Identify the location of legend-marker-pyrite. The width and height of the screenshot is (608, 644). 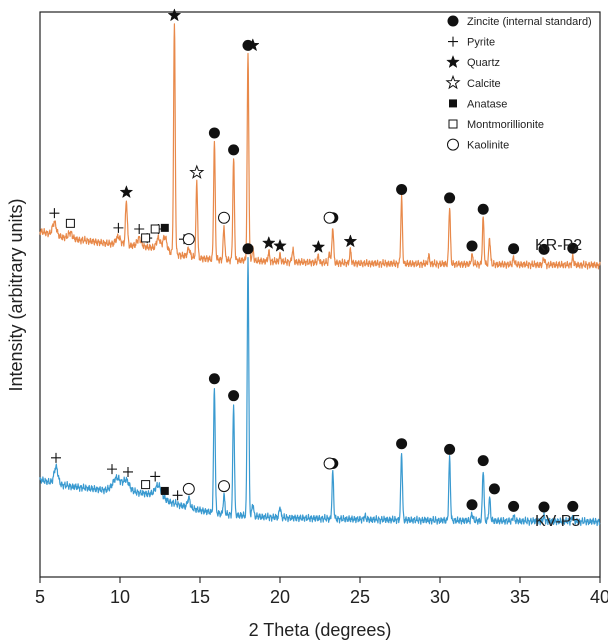
(453, 41).